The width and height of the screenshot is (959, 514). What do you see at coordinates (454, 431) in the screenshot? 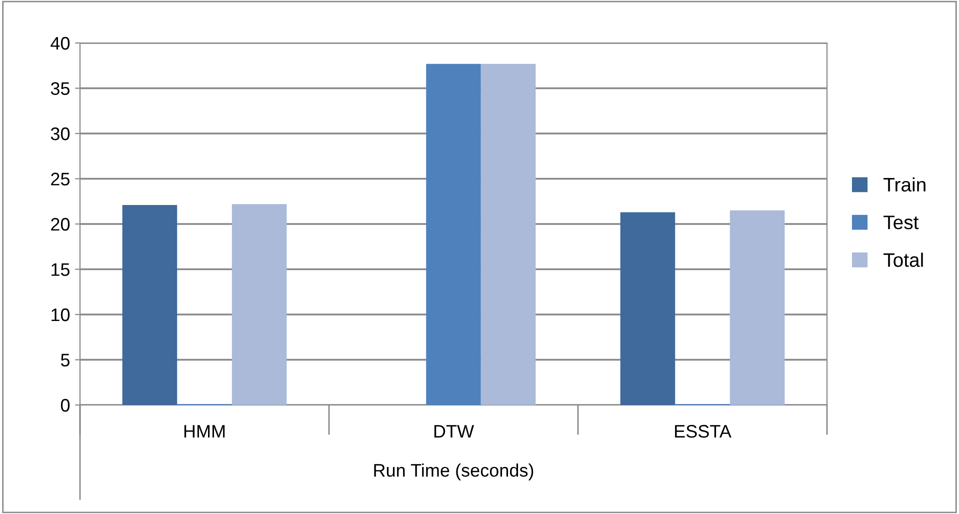
I see `x-tick-label: DTW` at bounding box center [454, 431].